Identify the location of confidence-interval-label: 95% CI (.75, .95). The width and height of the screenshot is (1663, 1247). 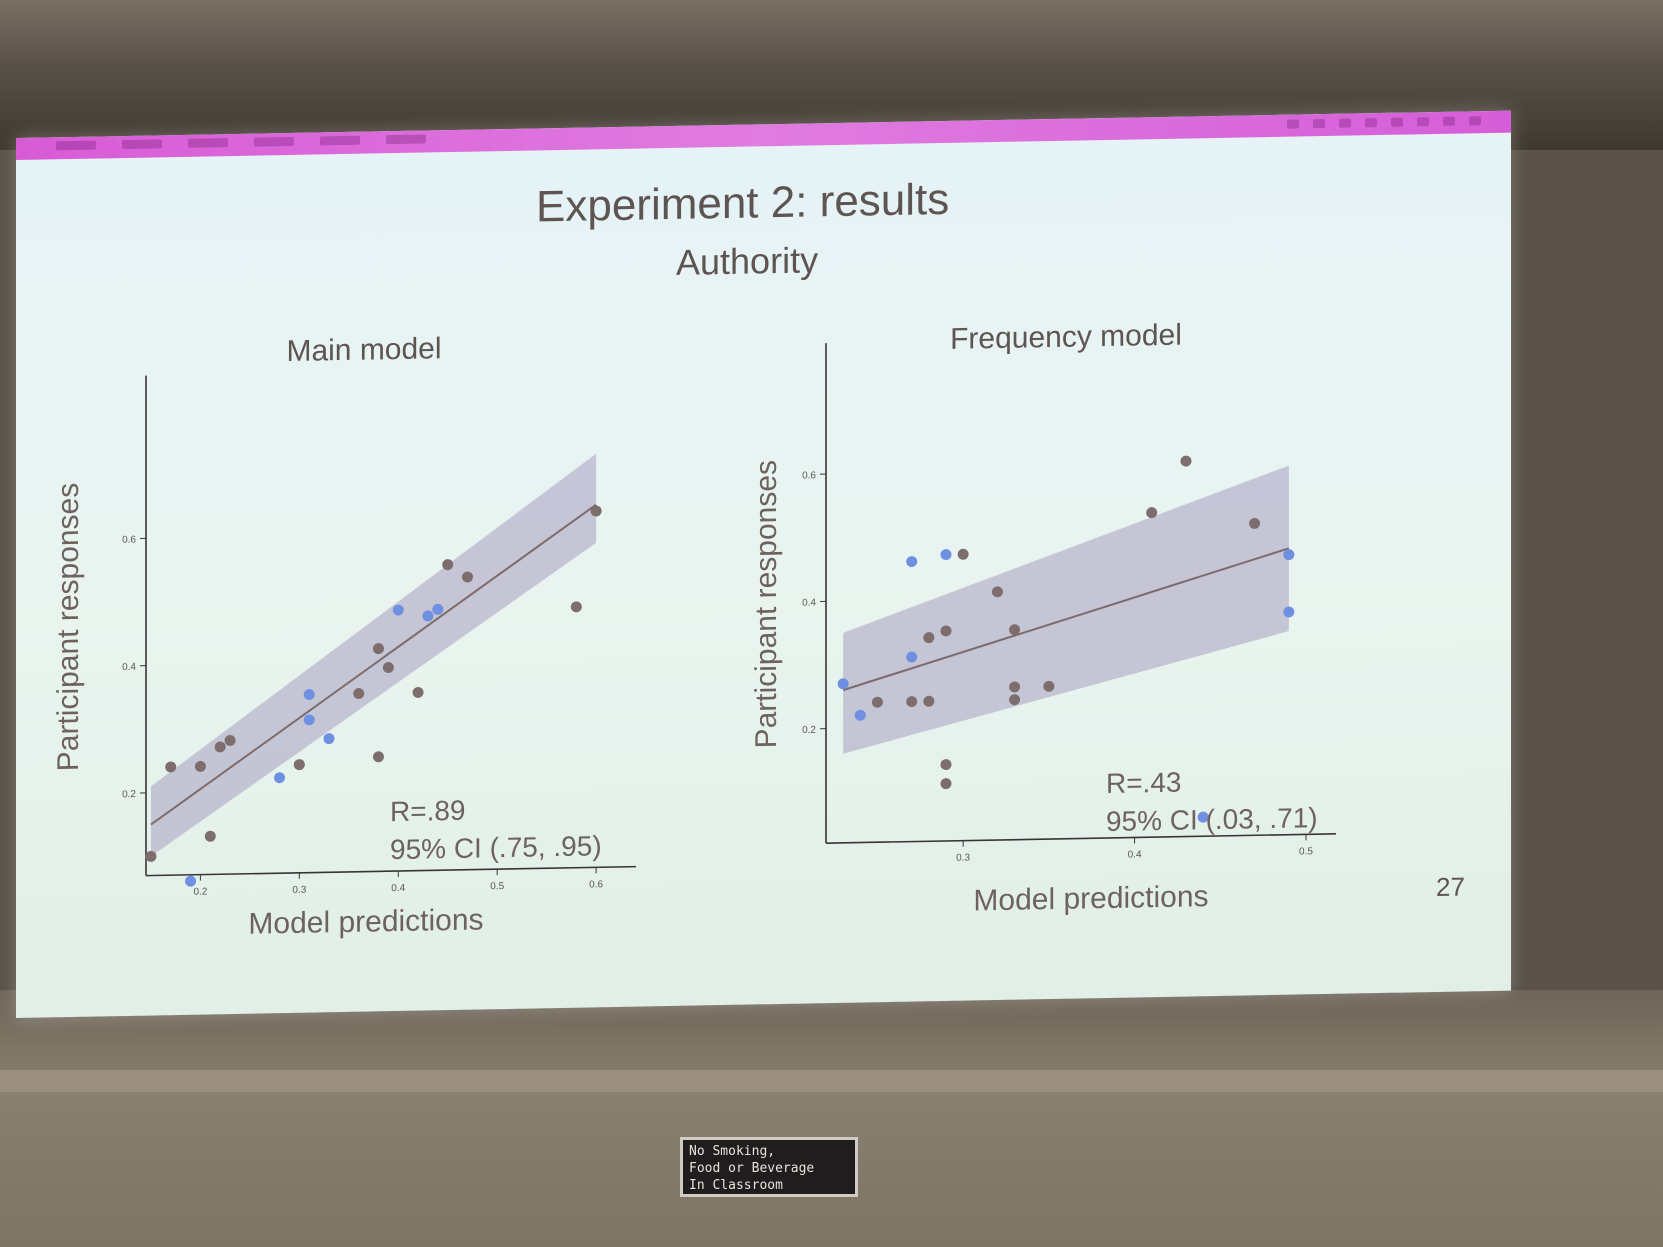
(496, 847).